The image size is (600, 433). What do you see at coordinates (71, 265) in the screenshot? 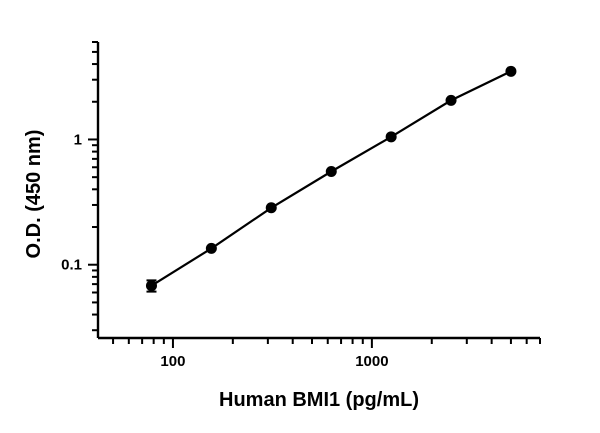
I see `y-tick-label: 0.1` at bounding box center [71, 265].